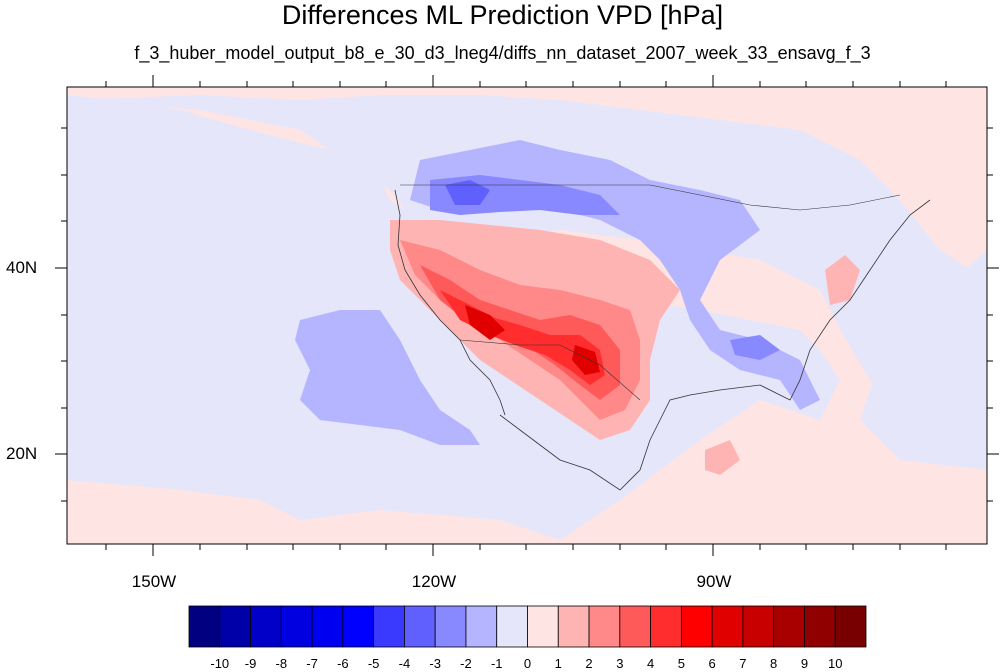  I want to click on colorbar-tick-label: -3, so click(435, 663).